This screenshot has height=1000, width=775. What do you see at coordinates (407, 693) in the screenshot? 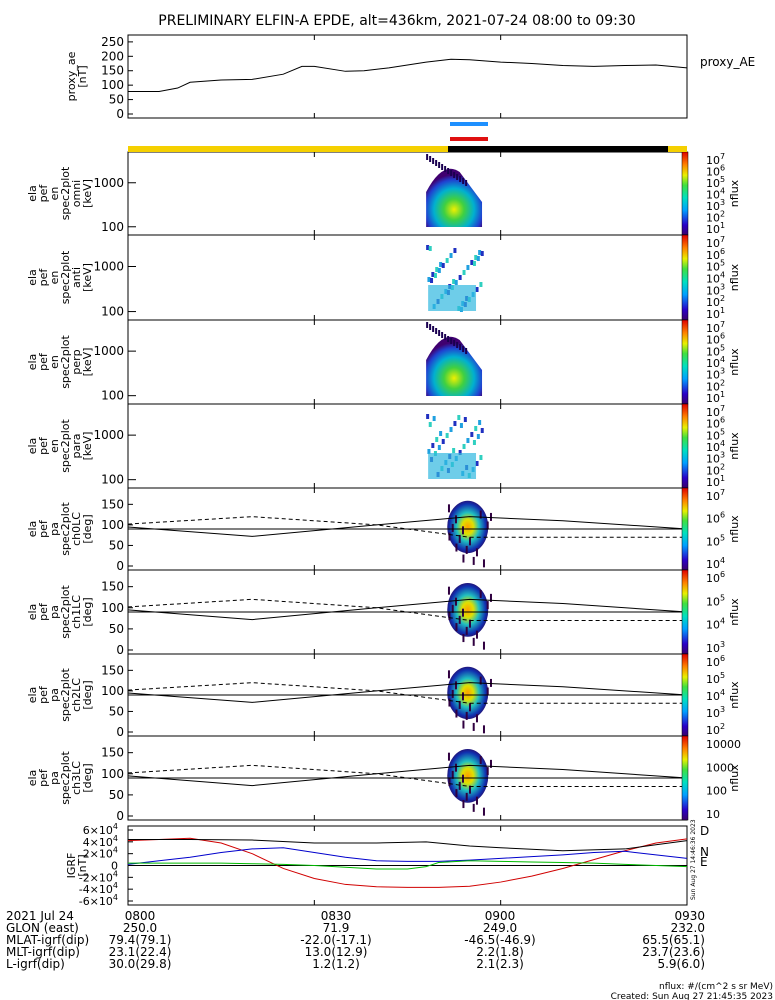
I see `anti-loss-cone-line` at bounding box center [407, 693].